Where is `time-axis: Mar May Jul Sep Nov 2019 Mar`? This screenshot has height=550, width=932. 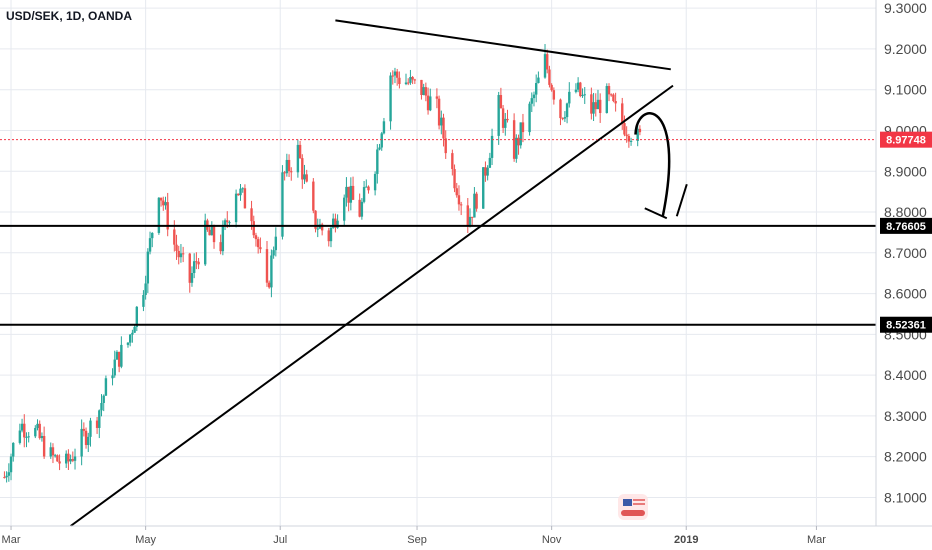
time-axis: Mar May Jul Sep Nov 2019 Mar is located at coordinates (414, 536).